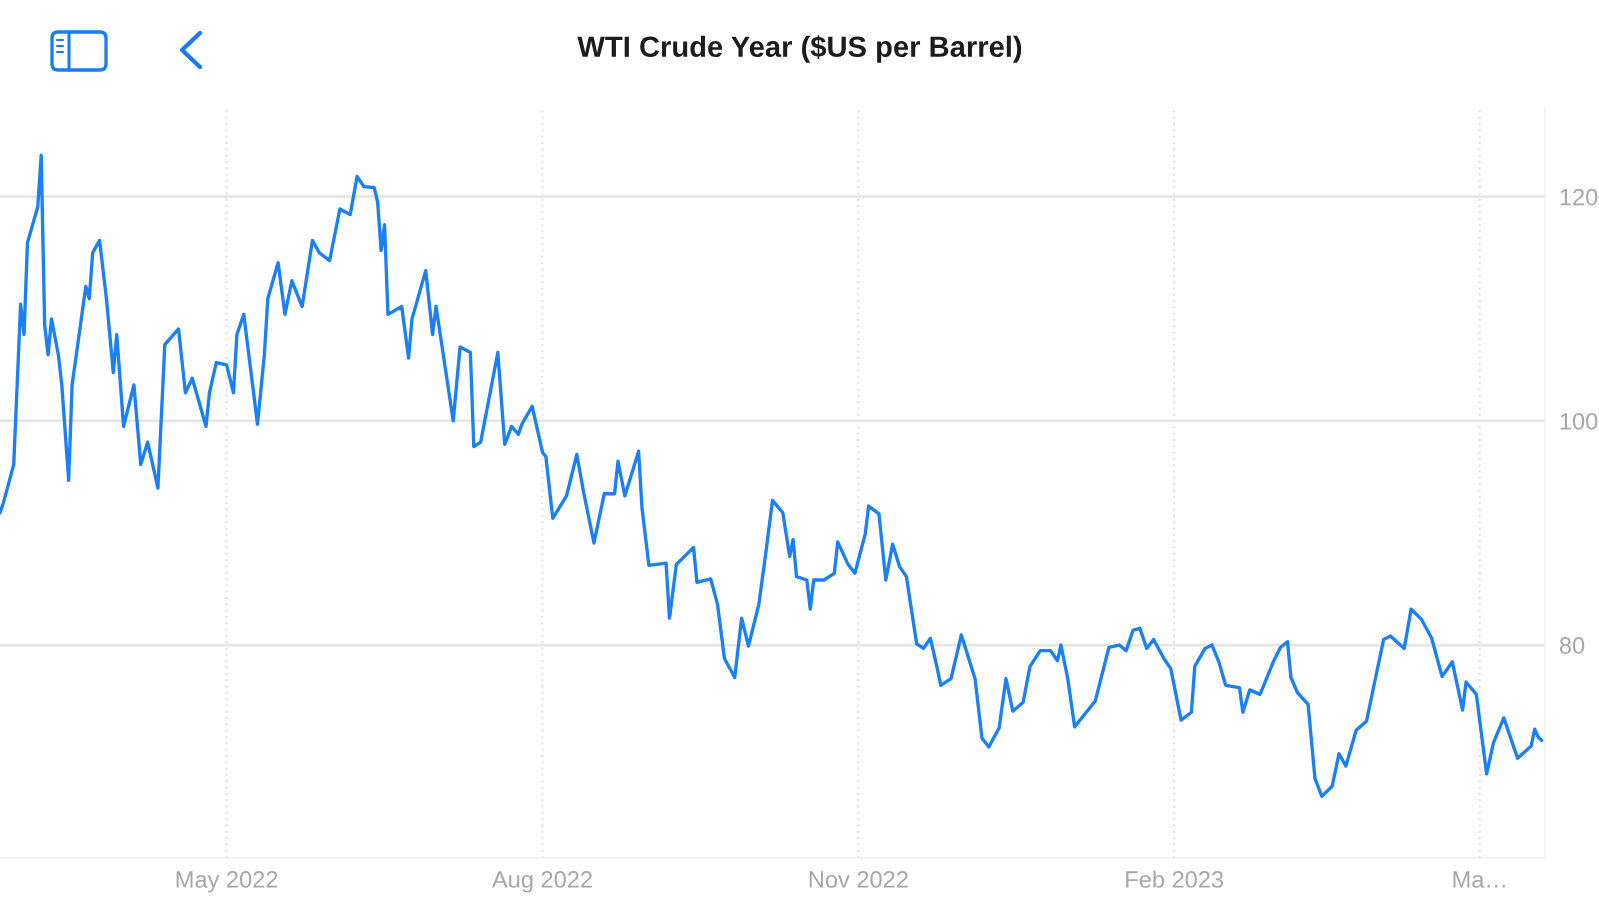 This screenshot has width=1599, height=900. Describe the element at coordinates (799, 49) in the screenshot. I see `chart-title: WTI Crude Year ($US per Barrel)` at that location.